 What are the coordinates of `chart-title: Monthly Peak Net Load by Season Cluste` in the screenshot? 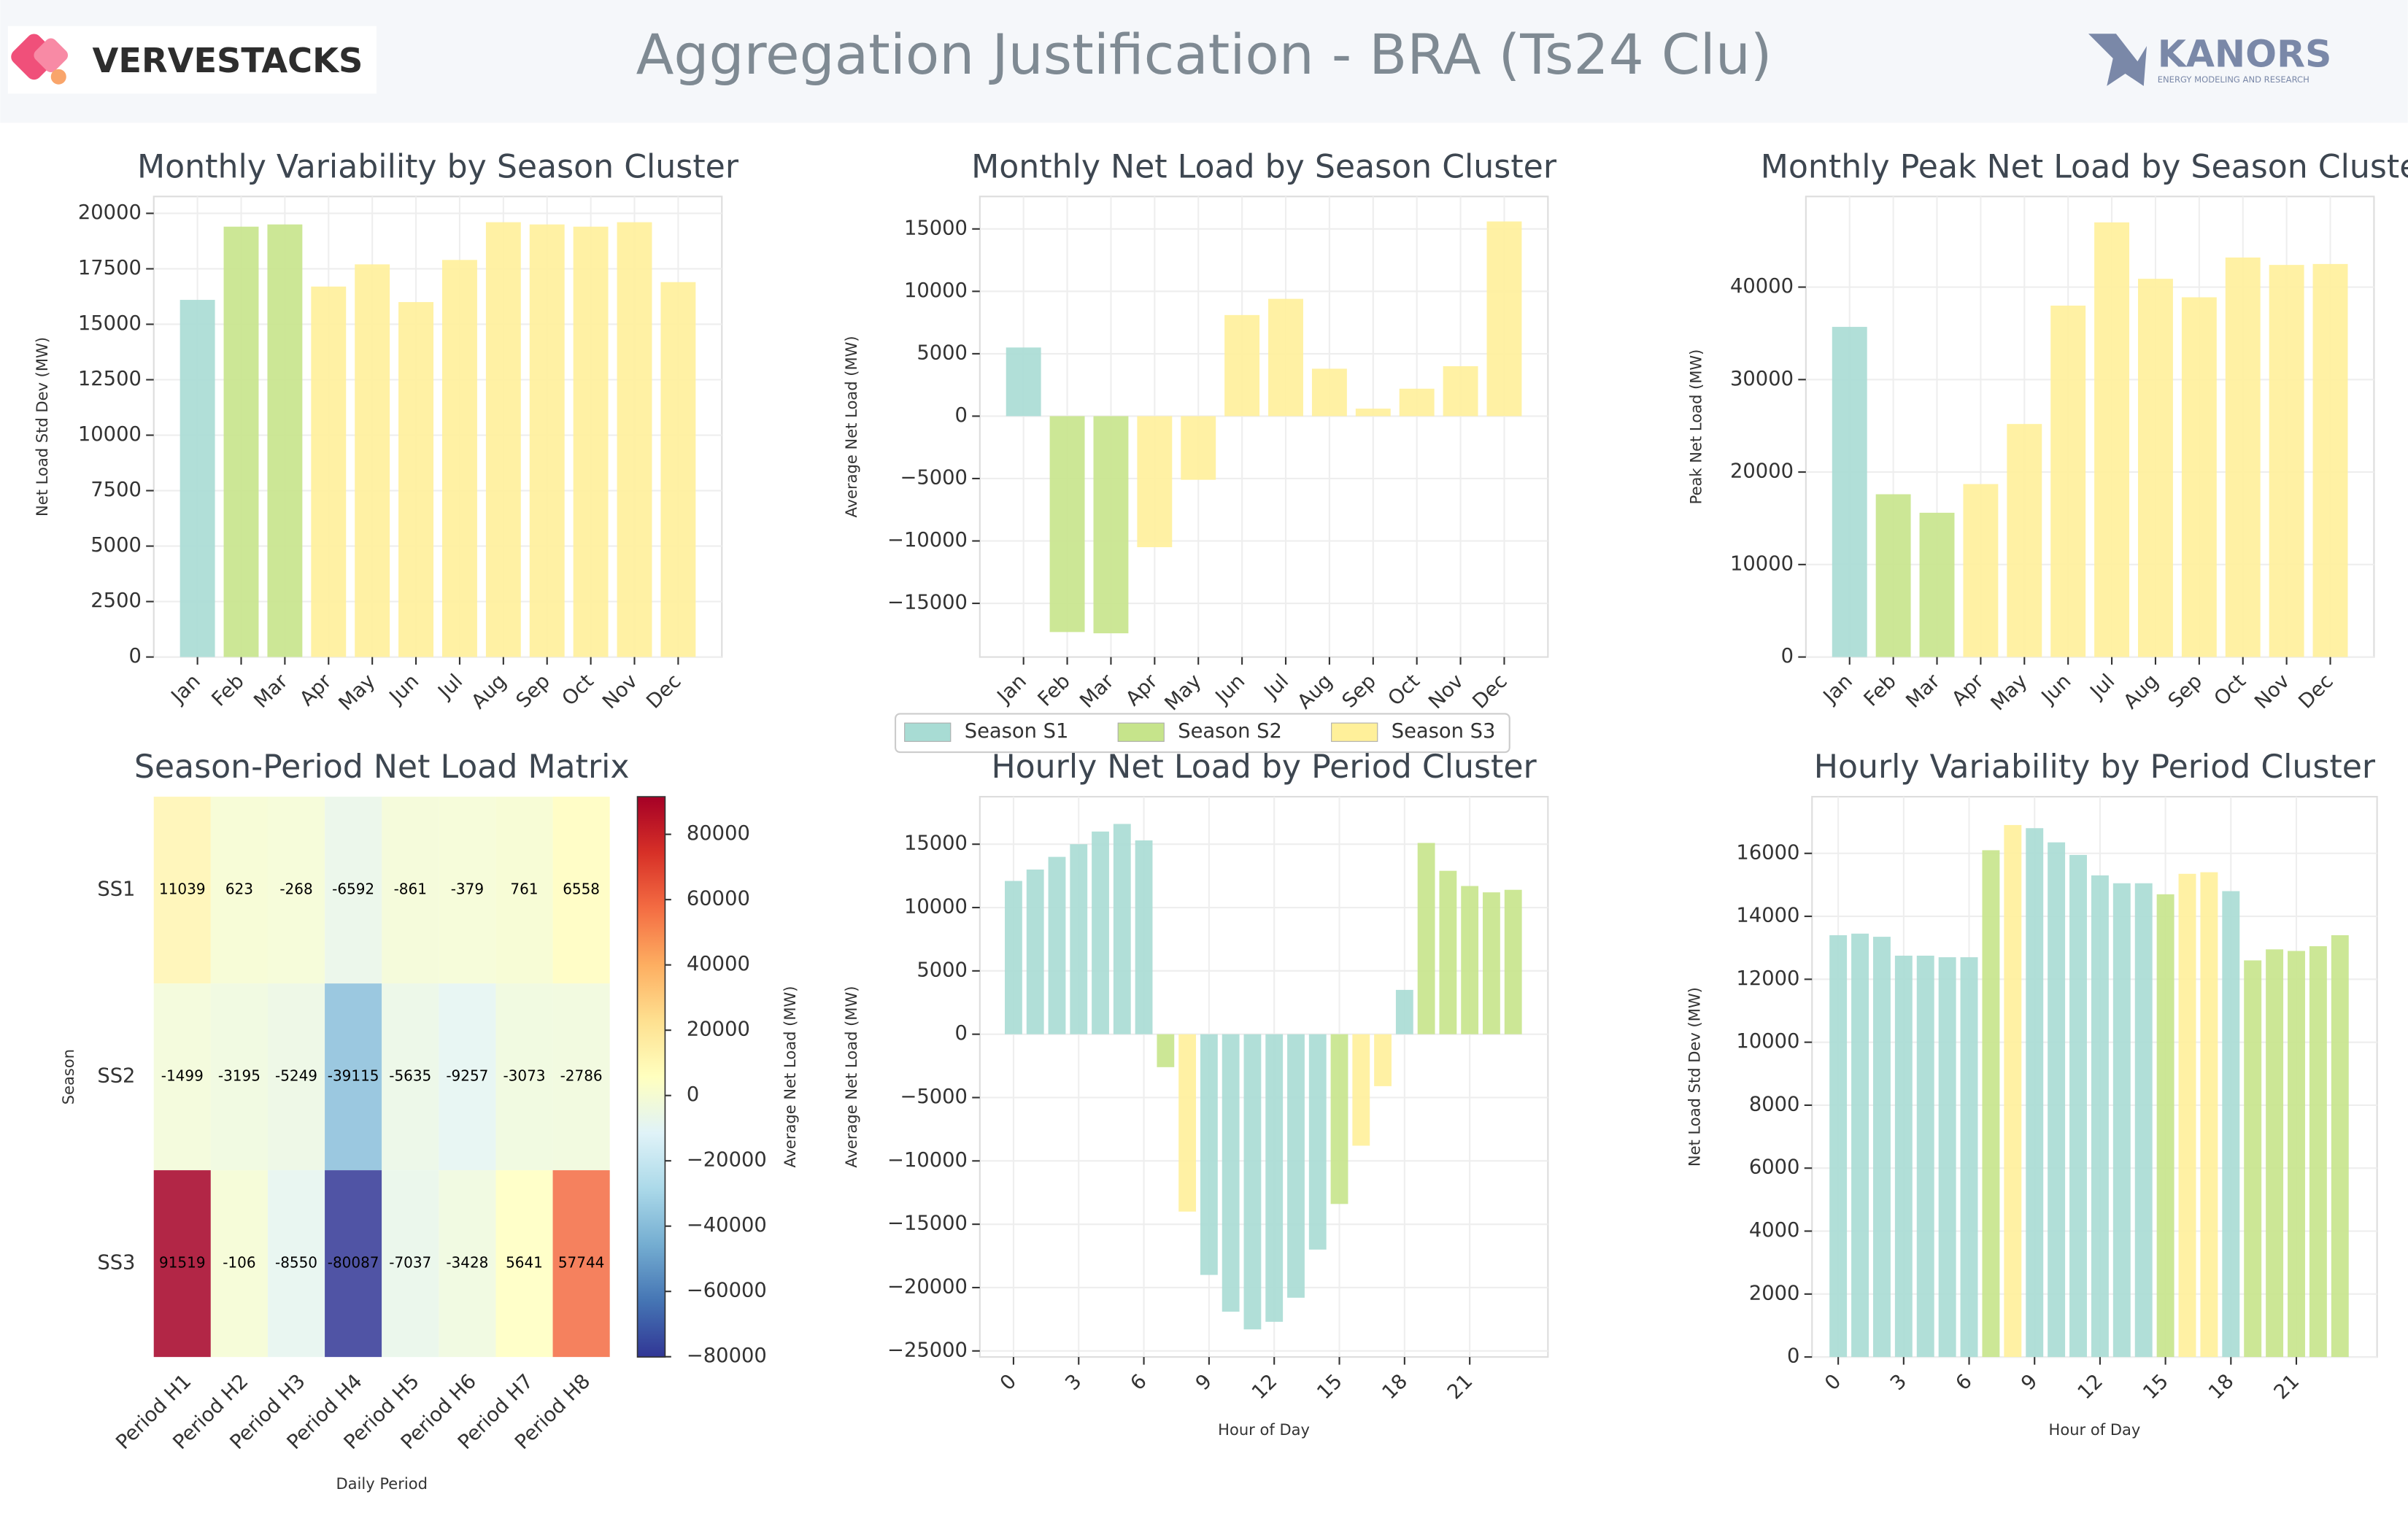 It's located at (2084, 167).